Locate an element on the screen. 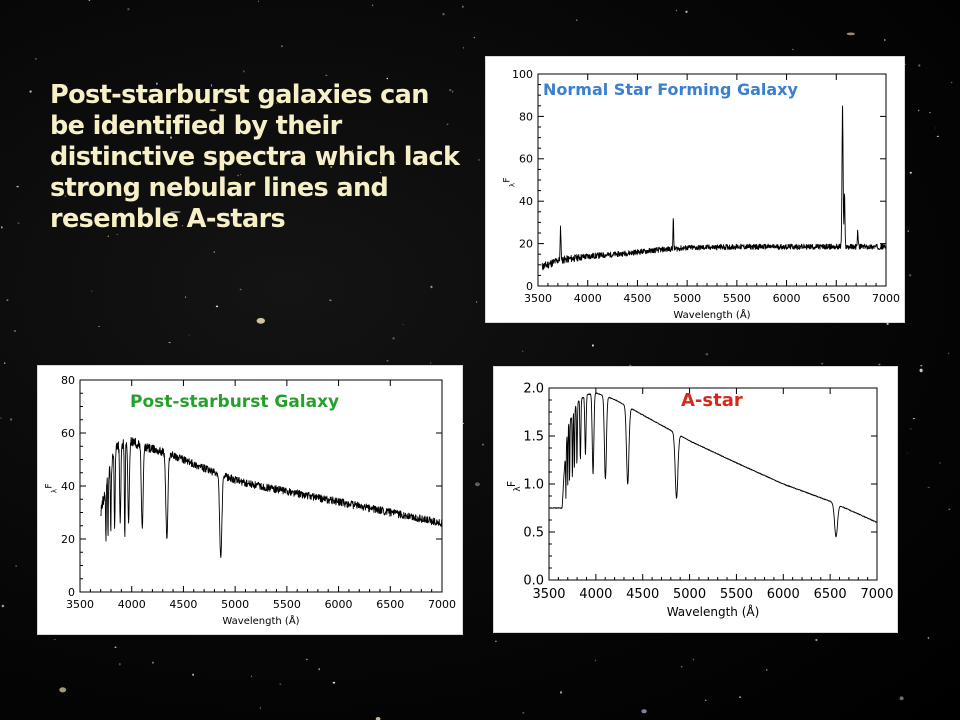  y-tick-label: 40 is located at coordinates (68, 486).